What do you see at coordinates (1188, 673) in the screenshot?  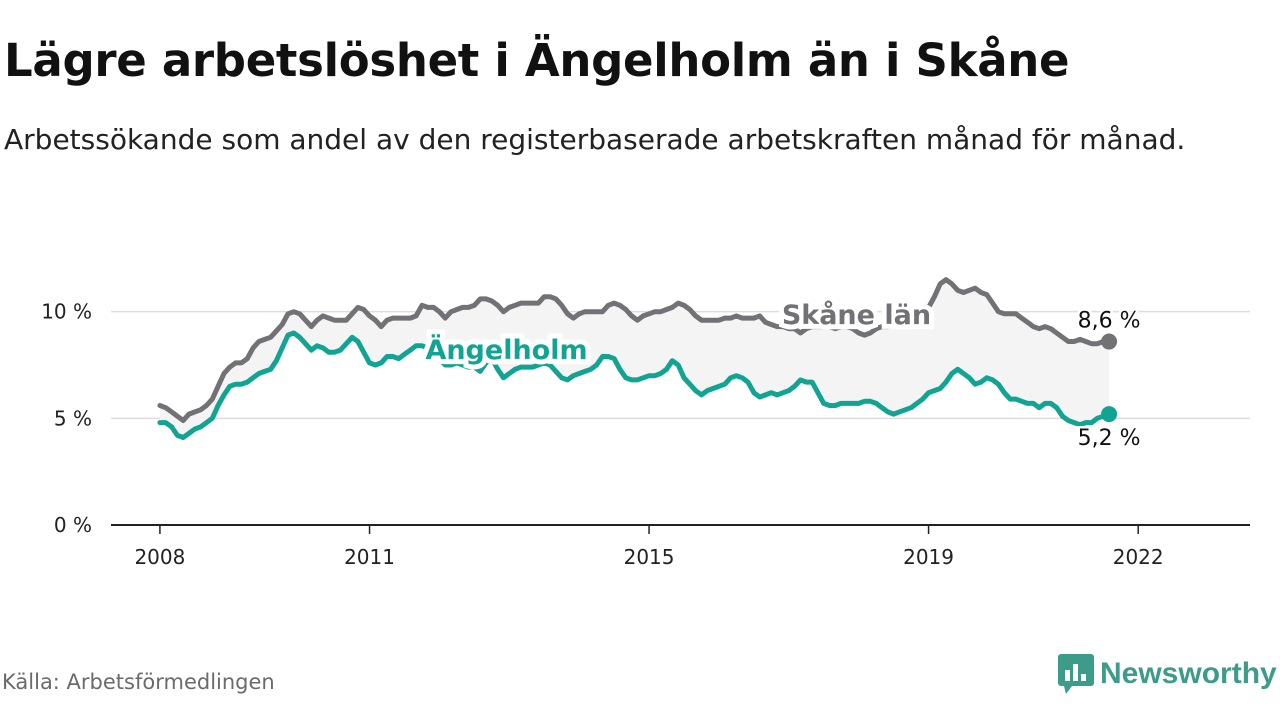 I see `brand-name: Newsworthy` at bounding box center [1188, 673].